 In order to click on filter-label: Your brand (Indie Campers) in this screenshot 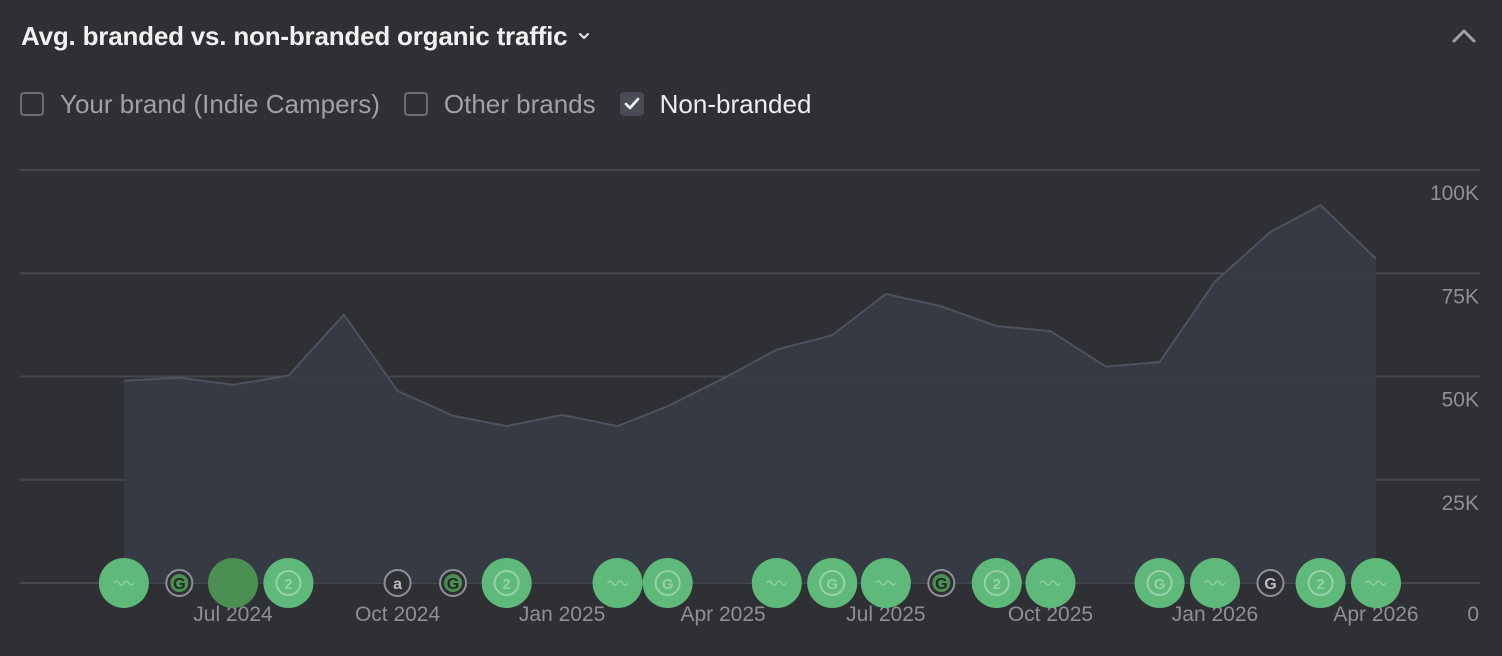, I will do `click(220, 103)`.